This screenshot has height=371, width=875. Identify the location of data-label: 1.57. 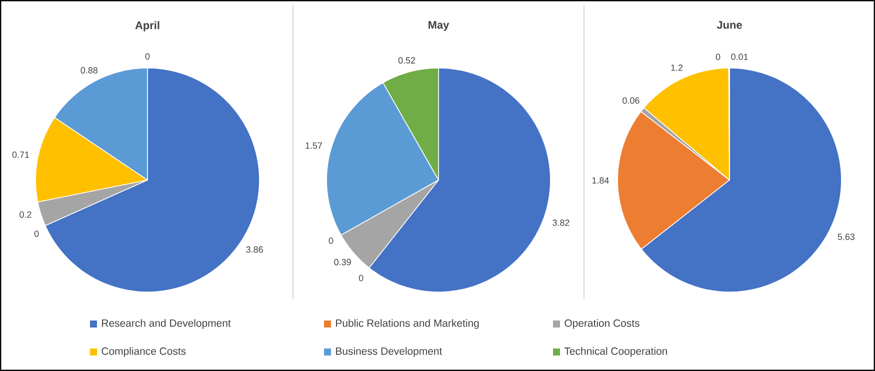
(314, 145).